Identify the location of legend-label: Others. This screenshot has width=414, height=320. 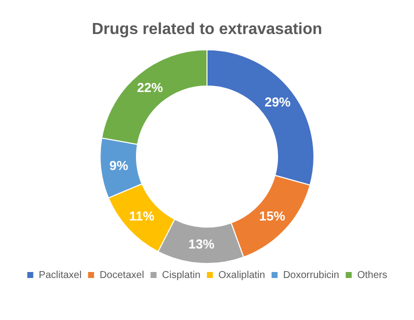
(372, 275).